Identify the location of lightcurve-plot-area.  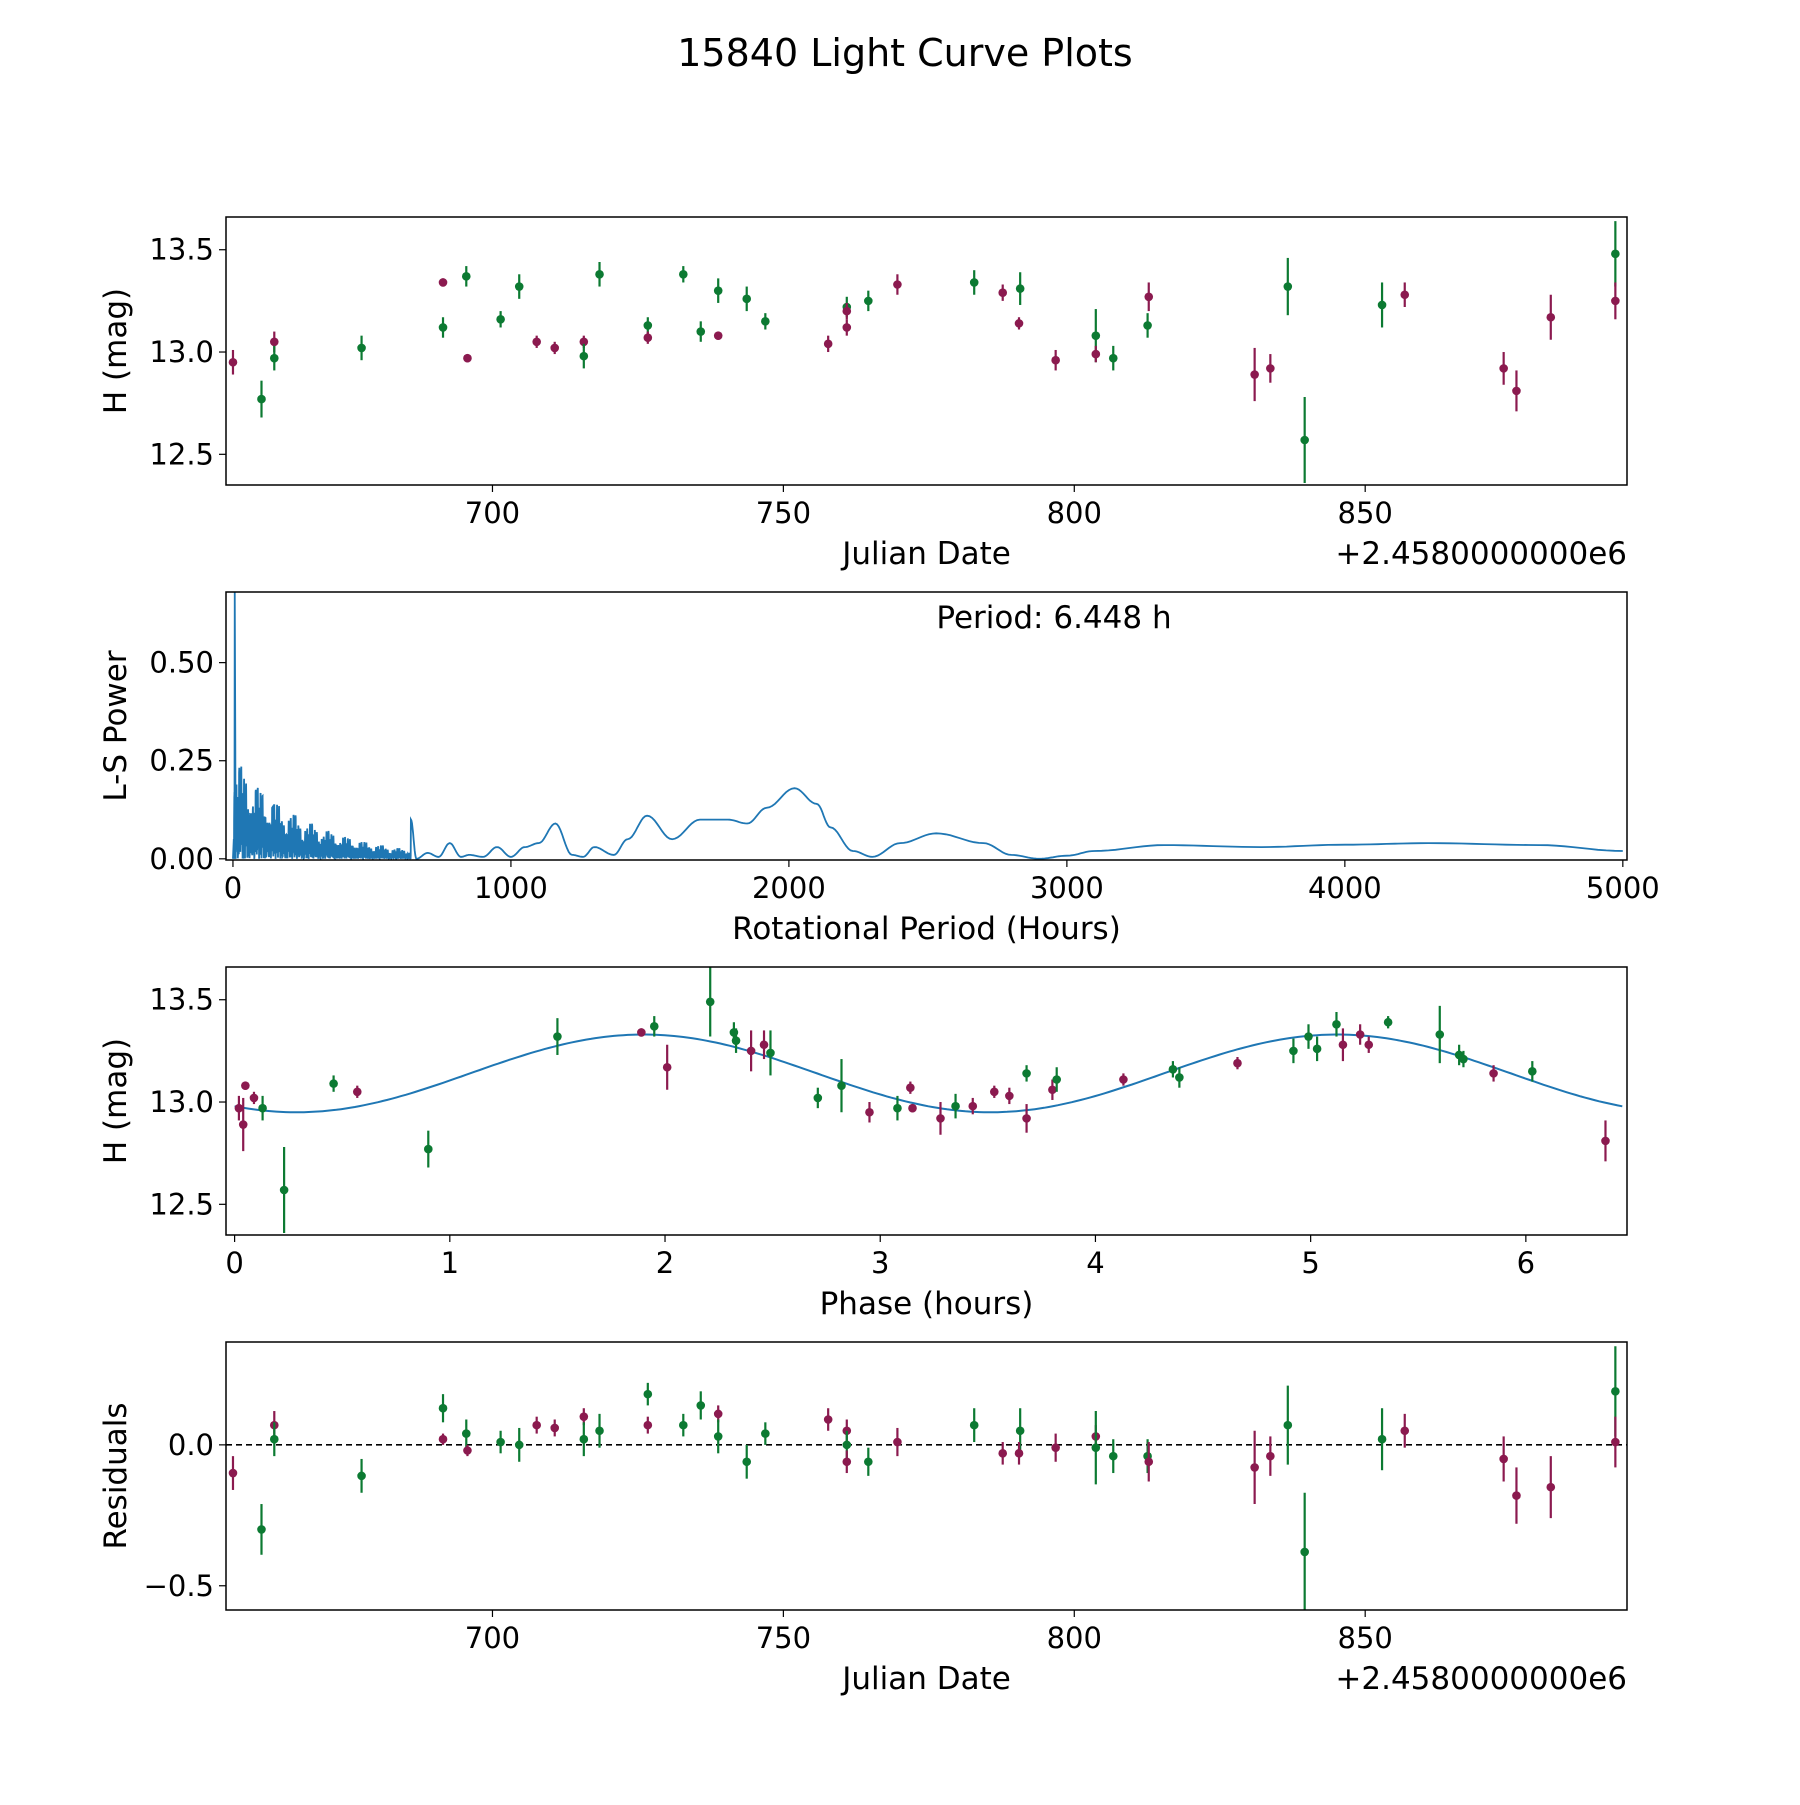
(924, 352).